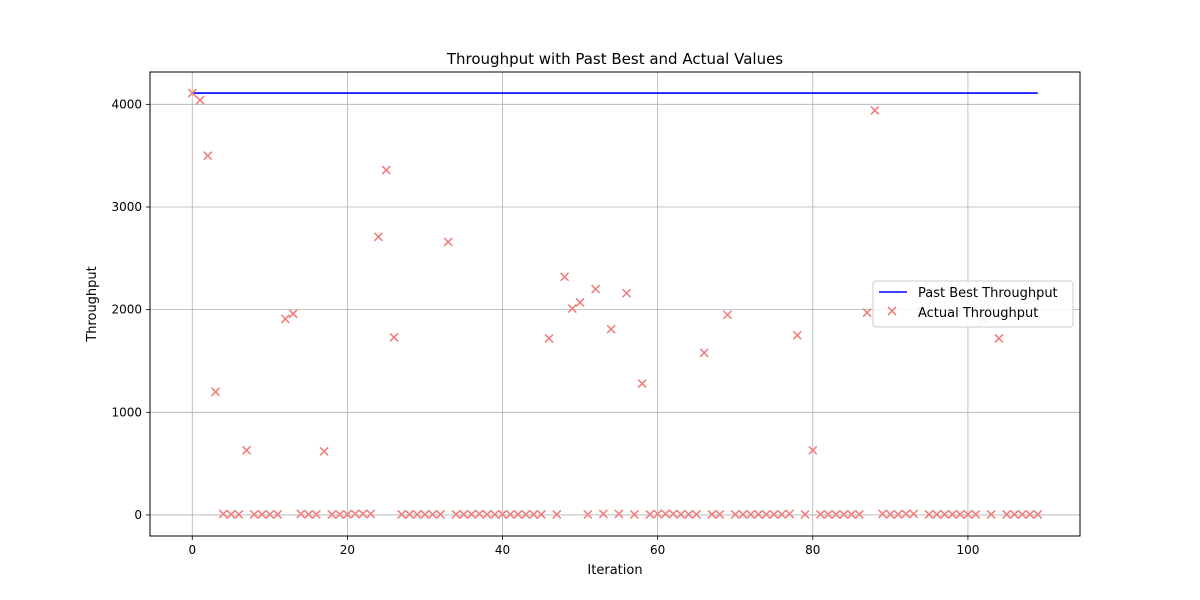 The height and width of the screenshot is (600, 1200). I want to click on legend: Past Best Throughput Actual Throughput, so click(973, 304).